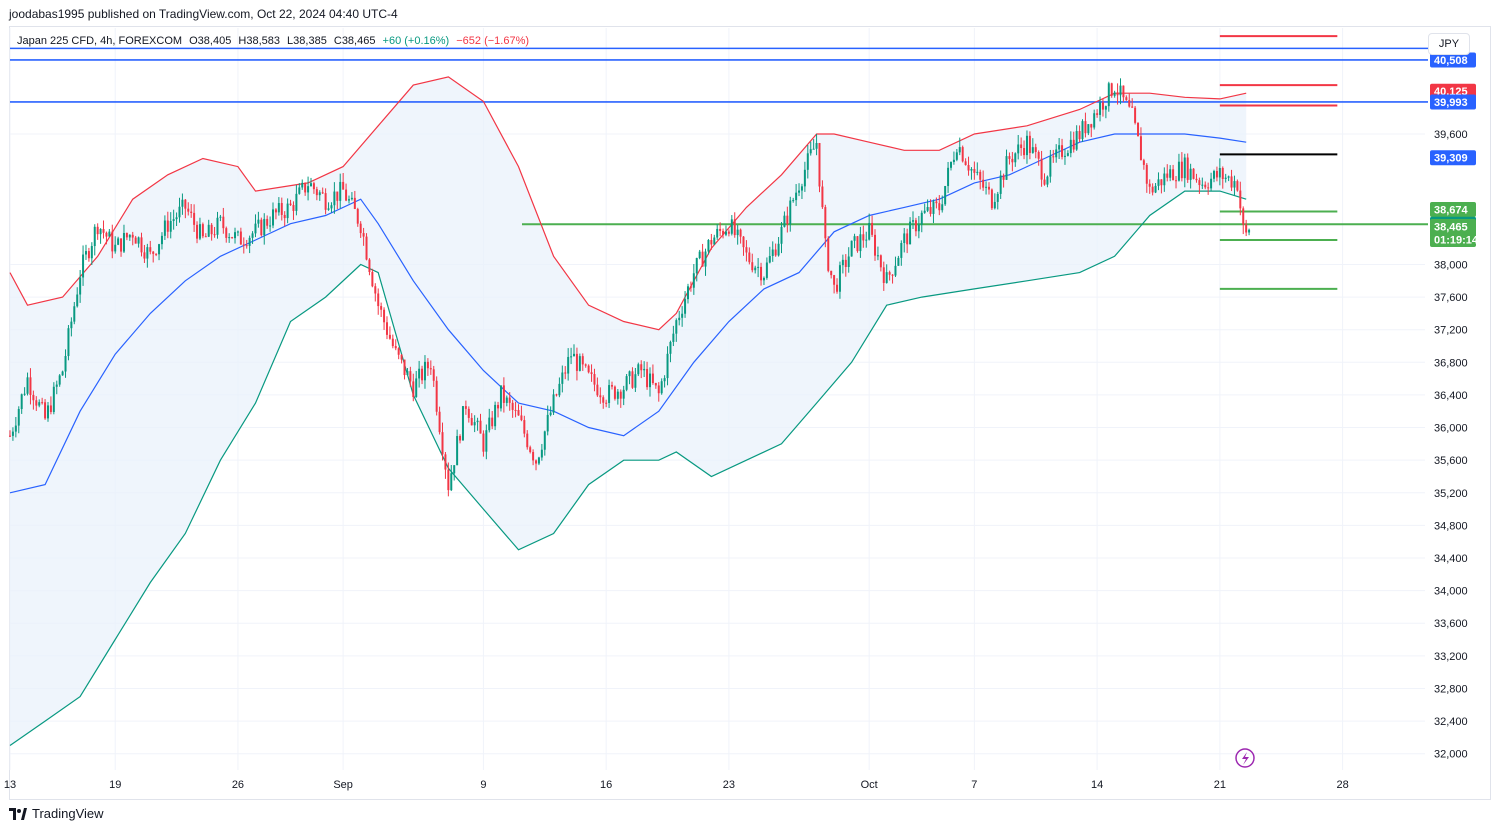 Image resolution: width=1500 pixels, height=832 pixels. I want to click on price-tag, so click(1453, 233).